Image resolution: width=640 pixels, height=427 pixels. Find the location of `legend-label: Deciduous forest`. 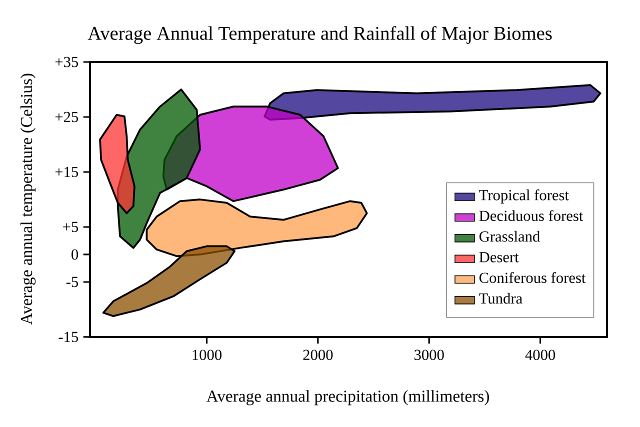

legend-label: Deciduous forest is located at coordinates (531, 215).